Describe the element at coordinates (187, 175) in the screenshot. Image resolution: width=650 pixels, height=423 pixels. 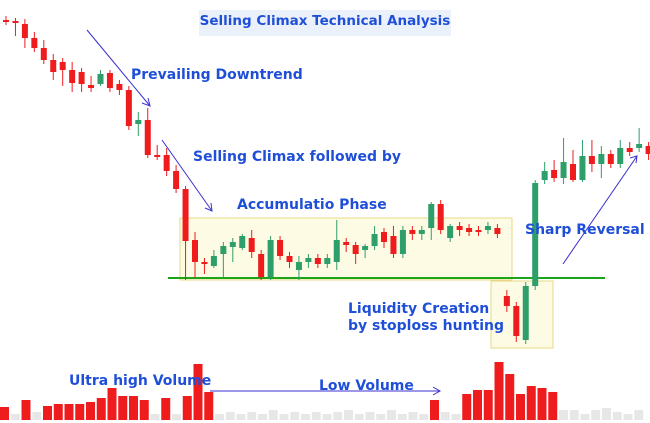
I see `climax-arrow` at that location.